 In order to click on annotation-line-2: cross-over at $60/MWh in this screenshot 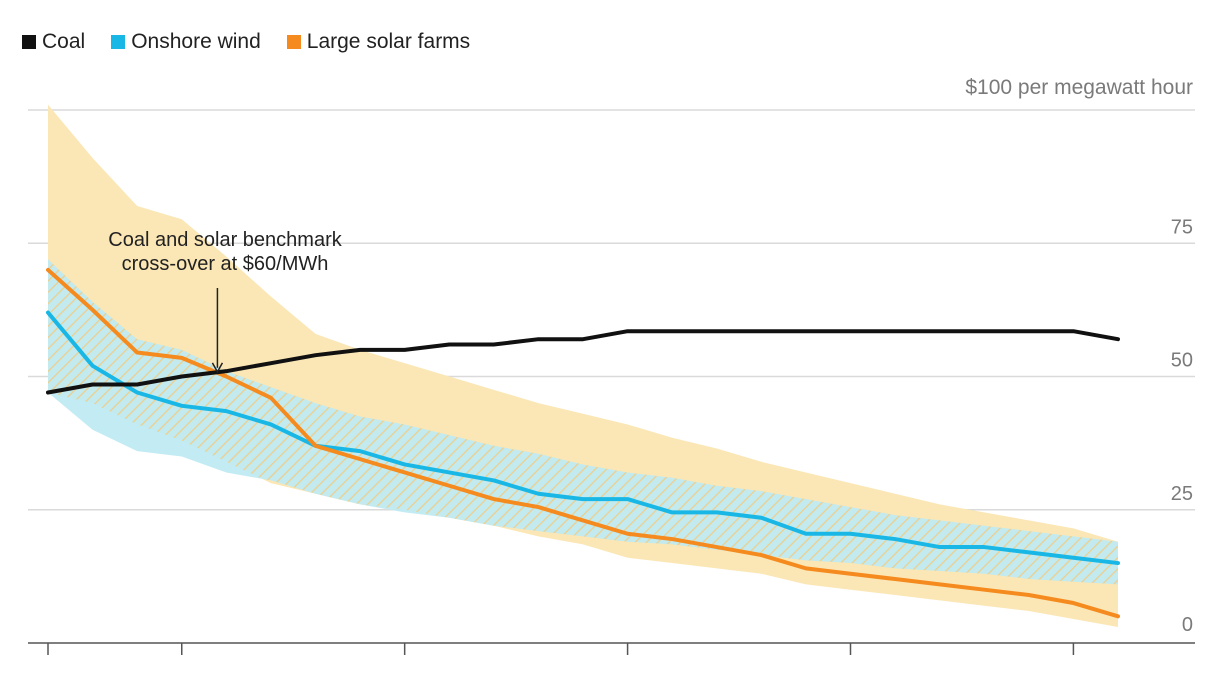, I will do `click(225, 264)`.